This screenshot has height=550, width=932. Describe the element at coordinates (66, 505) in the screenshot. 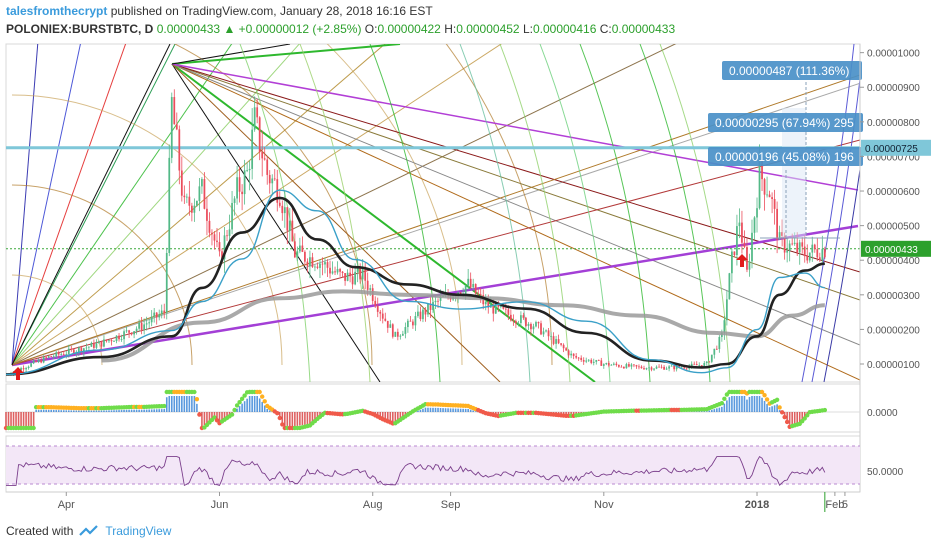

I see `x-tick-label: Apr` at that location.